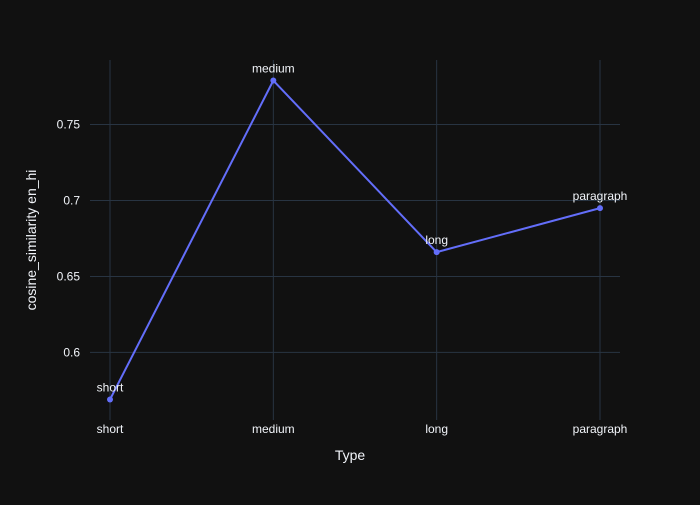 The image size is (700, 505). What do you see at coordinates (69, 125) in the screenshot?
I see `y-tick-label: 0.75` at bounding box center [69, 125].